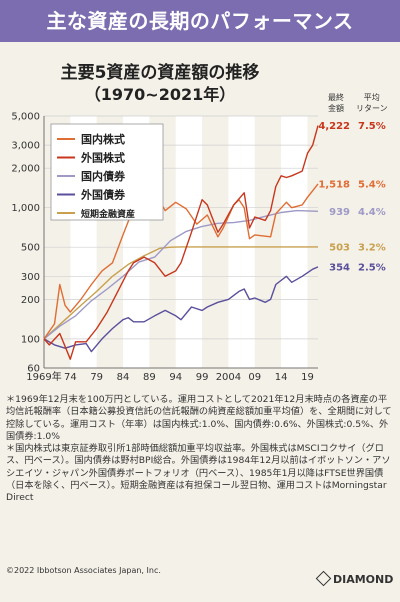 This screenshot has height=602, width=400. I want to click on diamond-icon, so click(323, 578).